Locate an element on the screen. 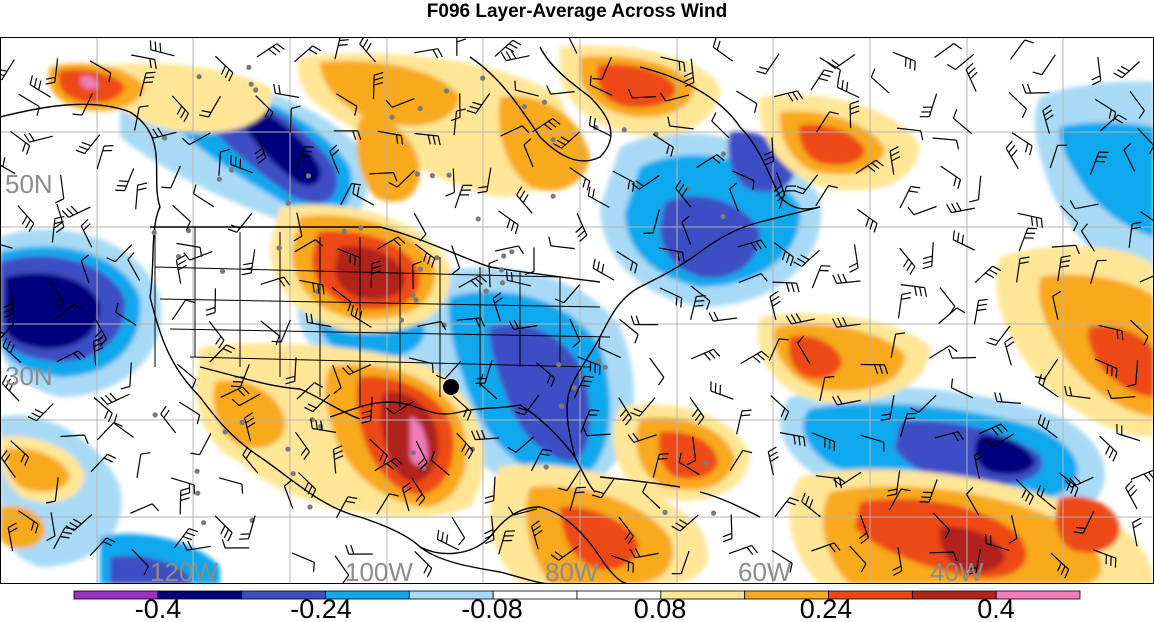 This screenshot has width=1154, height=622. lon-label-100w: 100W is located at coordinates (379, 571).